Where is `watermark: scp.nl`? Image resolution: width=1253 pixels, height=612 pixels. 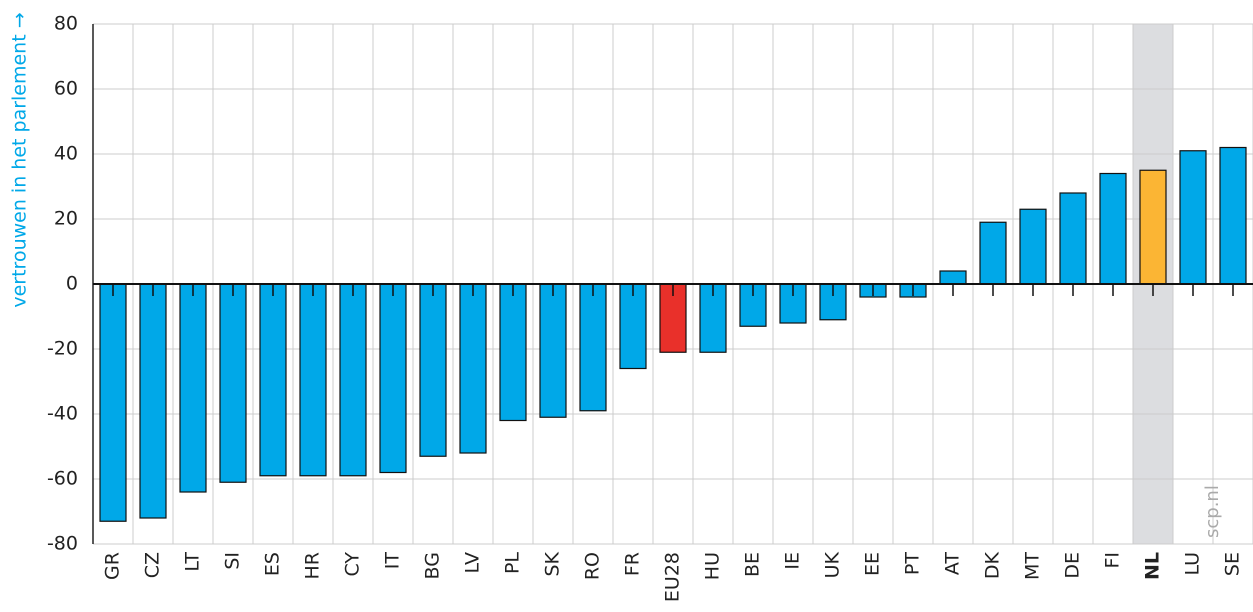
watermark: scp.nl is located at coordinates (1212, 511).